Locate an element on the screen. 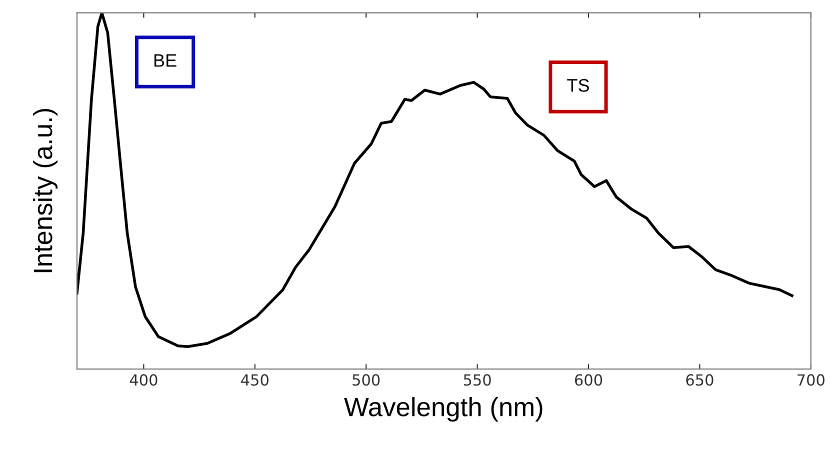 The height and width of the screenshot is (459, 834). x-tick-label: 550 is located at coordinates (477, 380).